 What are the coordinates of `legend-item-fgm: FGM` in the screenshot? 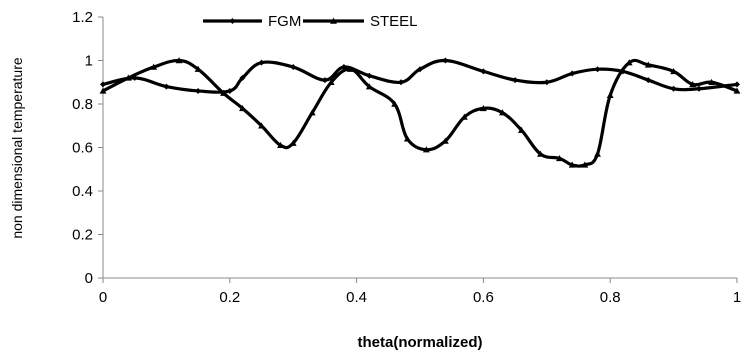 It's located at (252, 21).